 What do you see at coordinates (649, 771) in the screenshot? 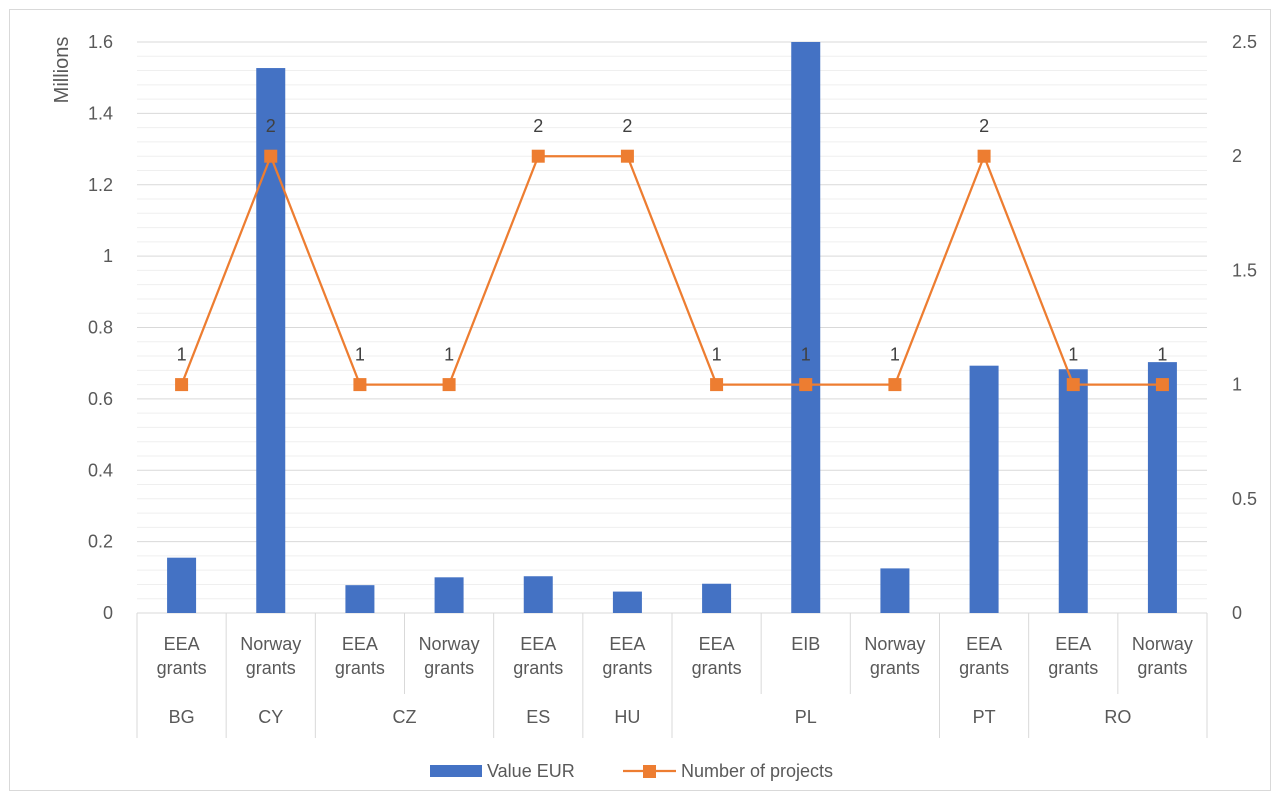
I see `legend-swatch-marker` at bounding box center [649, 771].